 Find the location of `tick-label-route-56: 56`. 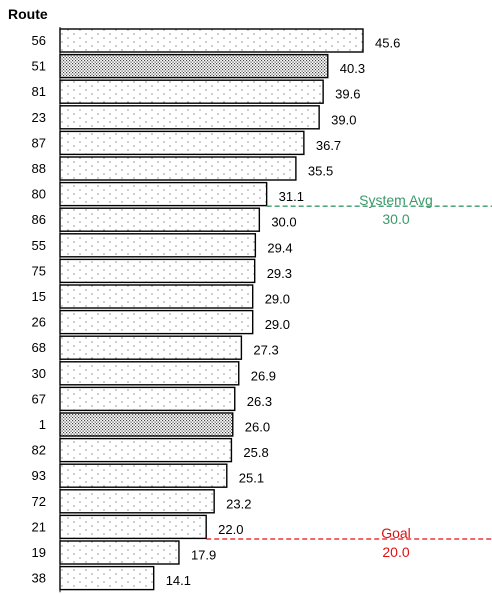

tick-label-route-56: 56 is located at coordinates (39, 40).